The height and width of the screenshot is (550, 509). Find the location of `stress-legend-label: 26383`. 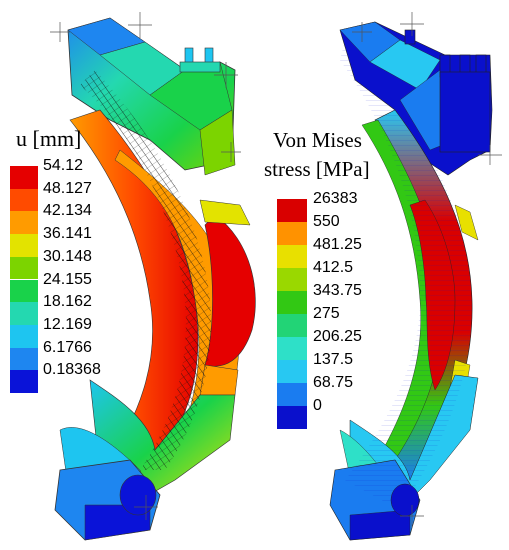

stress-legend-label: 26383 is located at coordinates (335, 198).